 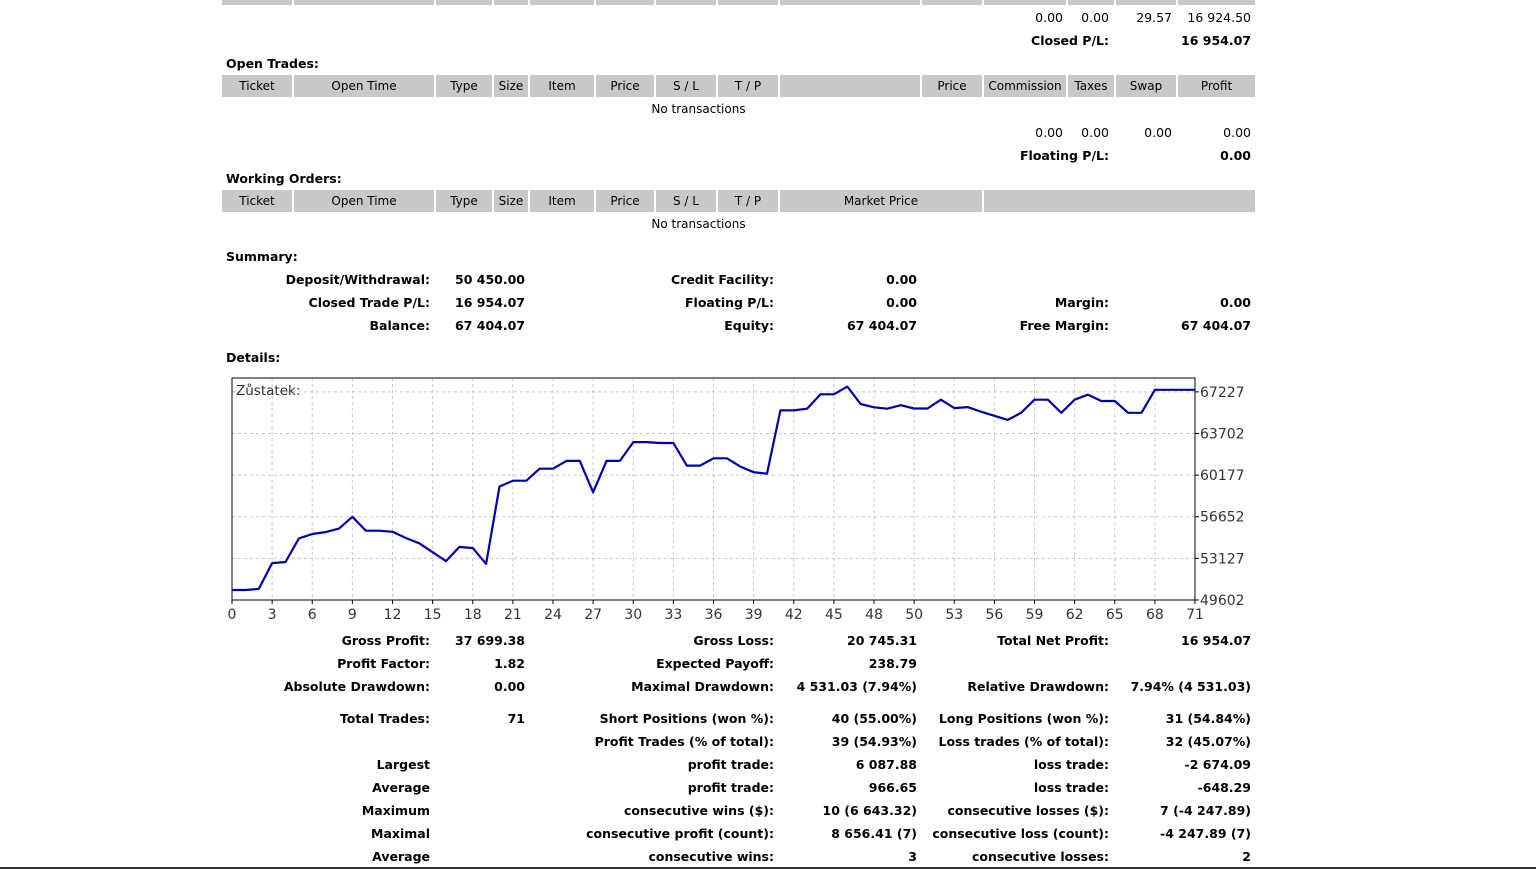 I want to click on x-tick-label: 45, so click(x=834, y=615).